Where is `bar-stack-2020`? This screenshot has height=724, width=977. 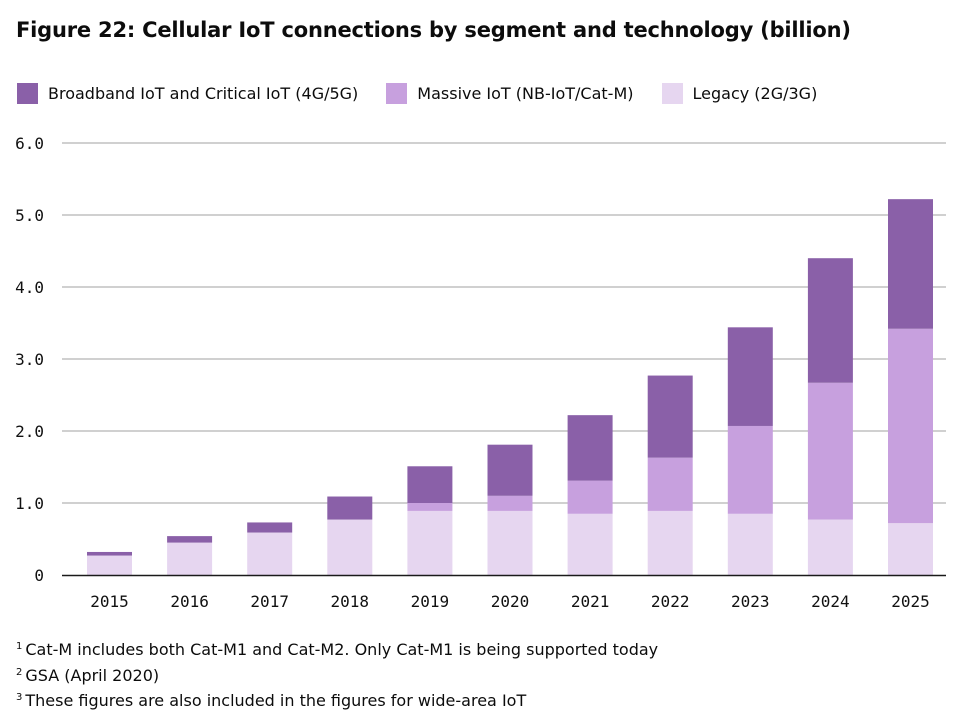
bar-stack-2020 is located at coordinates (510, 509).